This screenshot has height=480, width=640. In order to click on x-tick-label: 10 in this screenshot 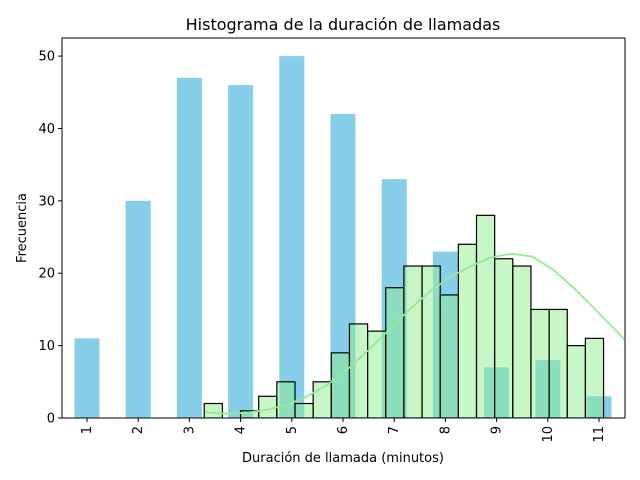, I will do `click(548, 434)`.